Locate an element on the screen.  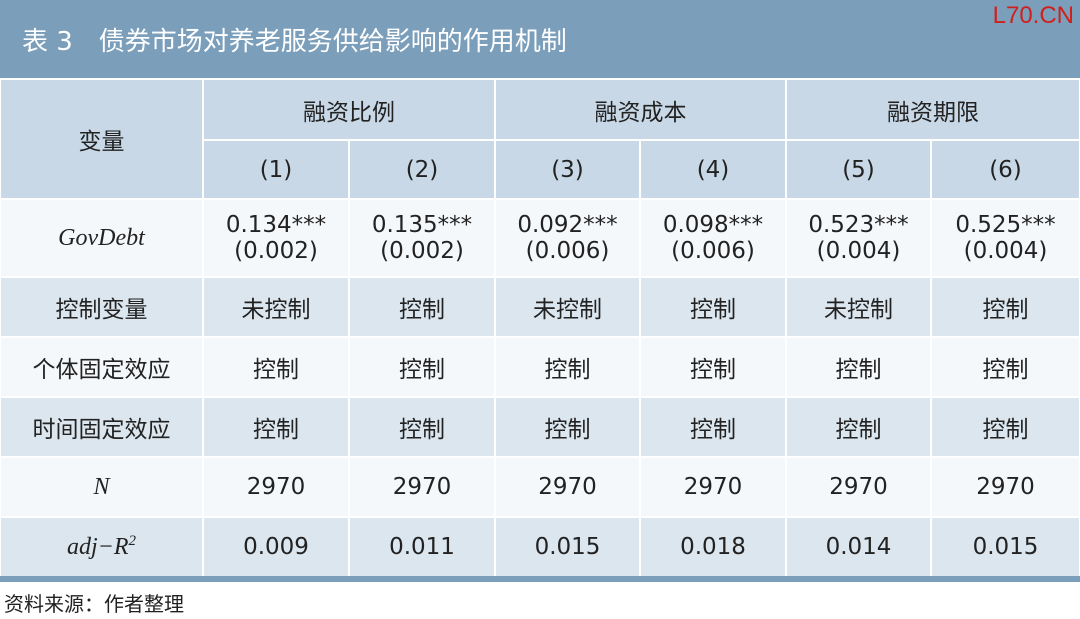
column-header: (5) is located at coordinates (858, 169).